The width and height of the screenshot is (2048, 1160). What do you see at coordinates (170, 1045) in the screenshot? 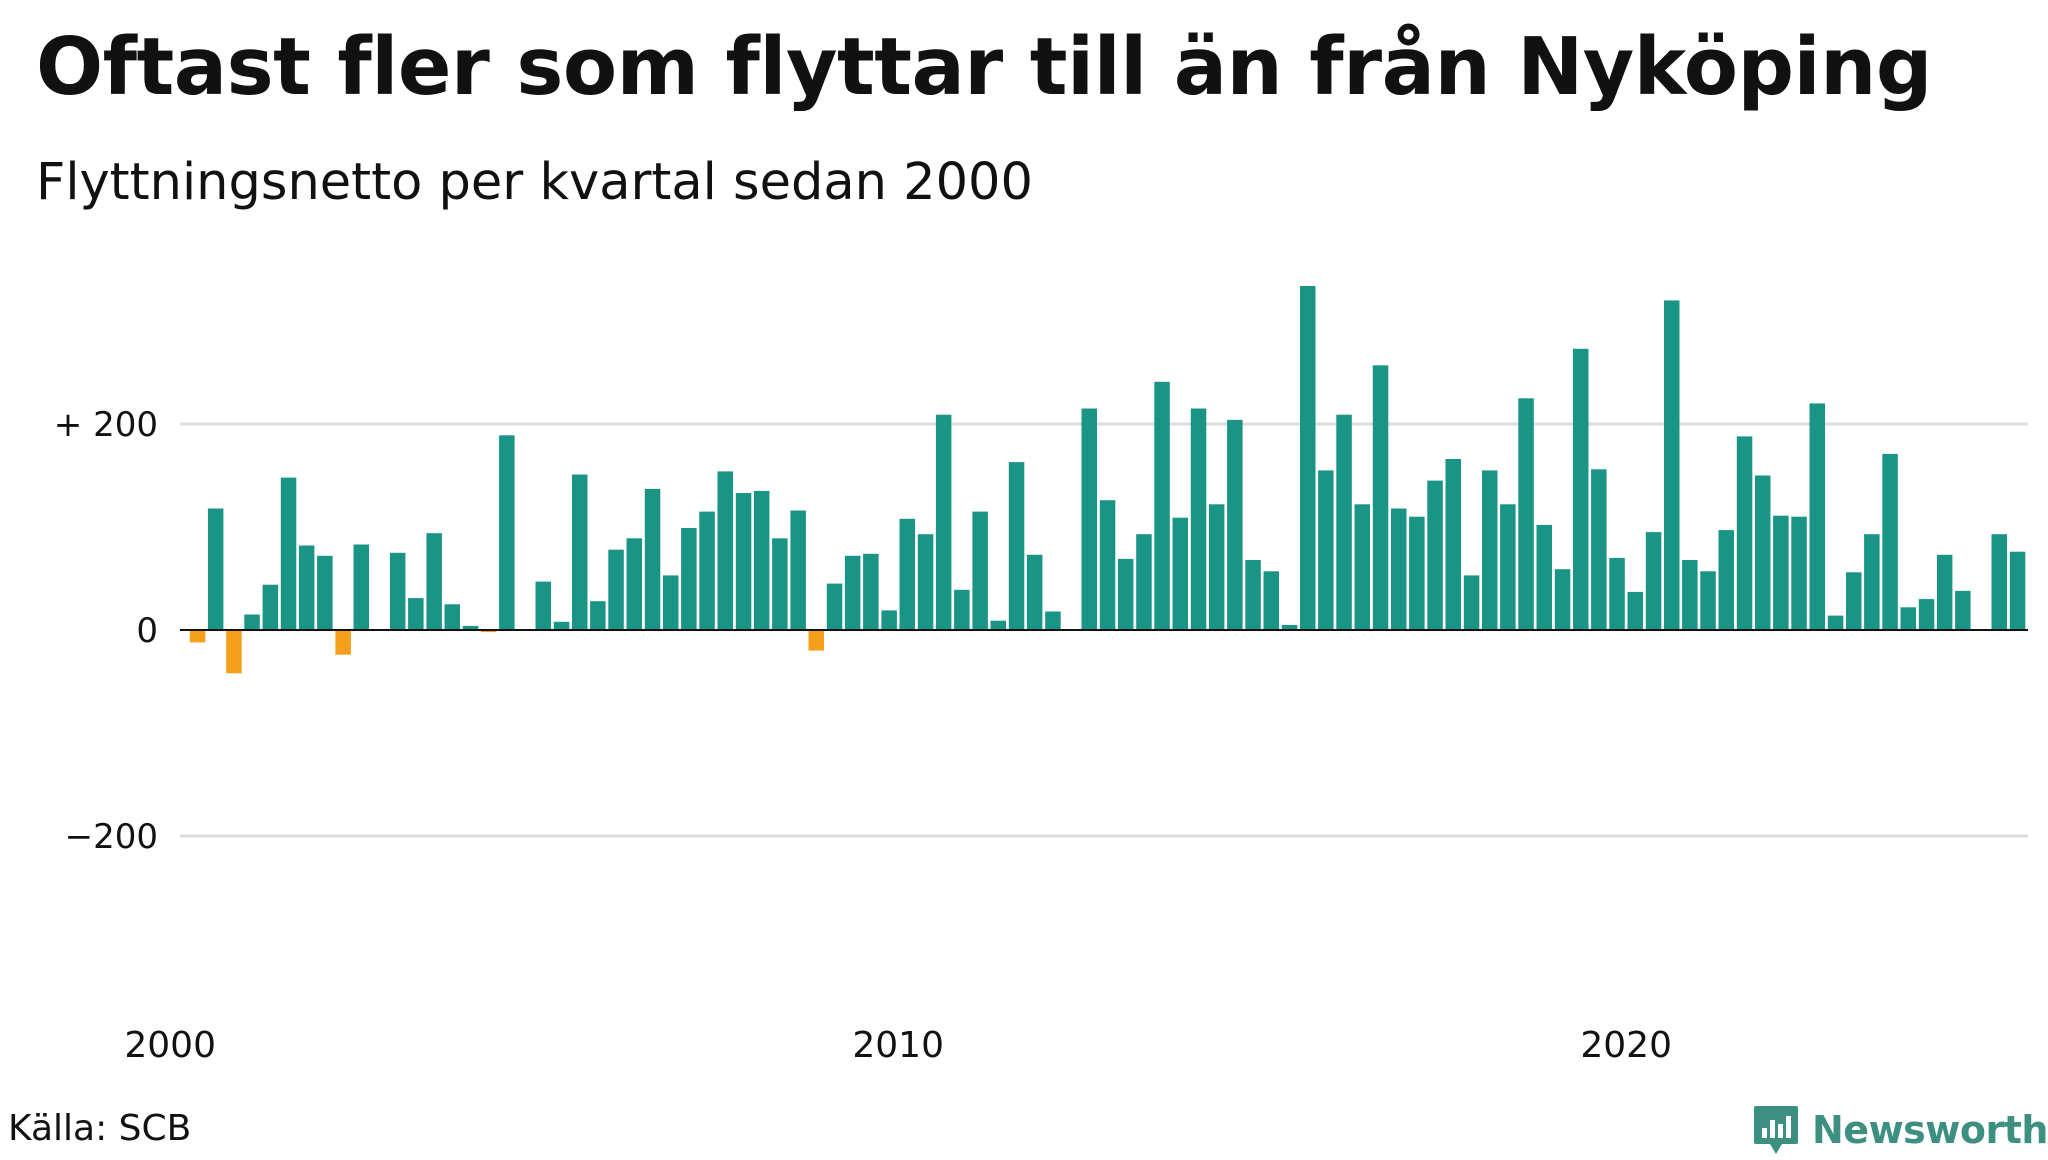
I see `x-tick-label: 2000` at bounding box center [170, 1045].